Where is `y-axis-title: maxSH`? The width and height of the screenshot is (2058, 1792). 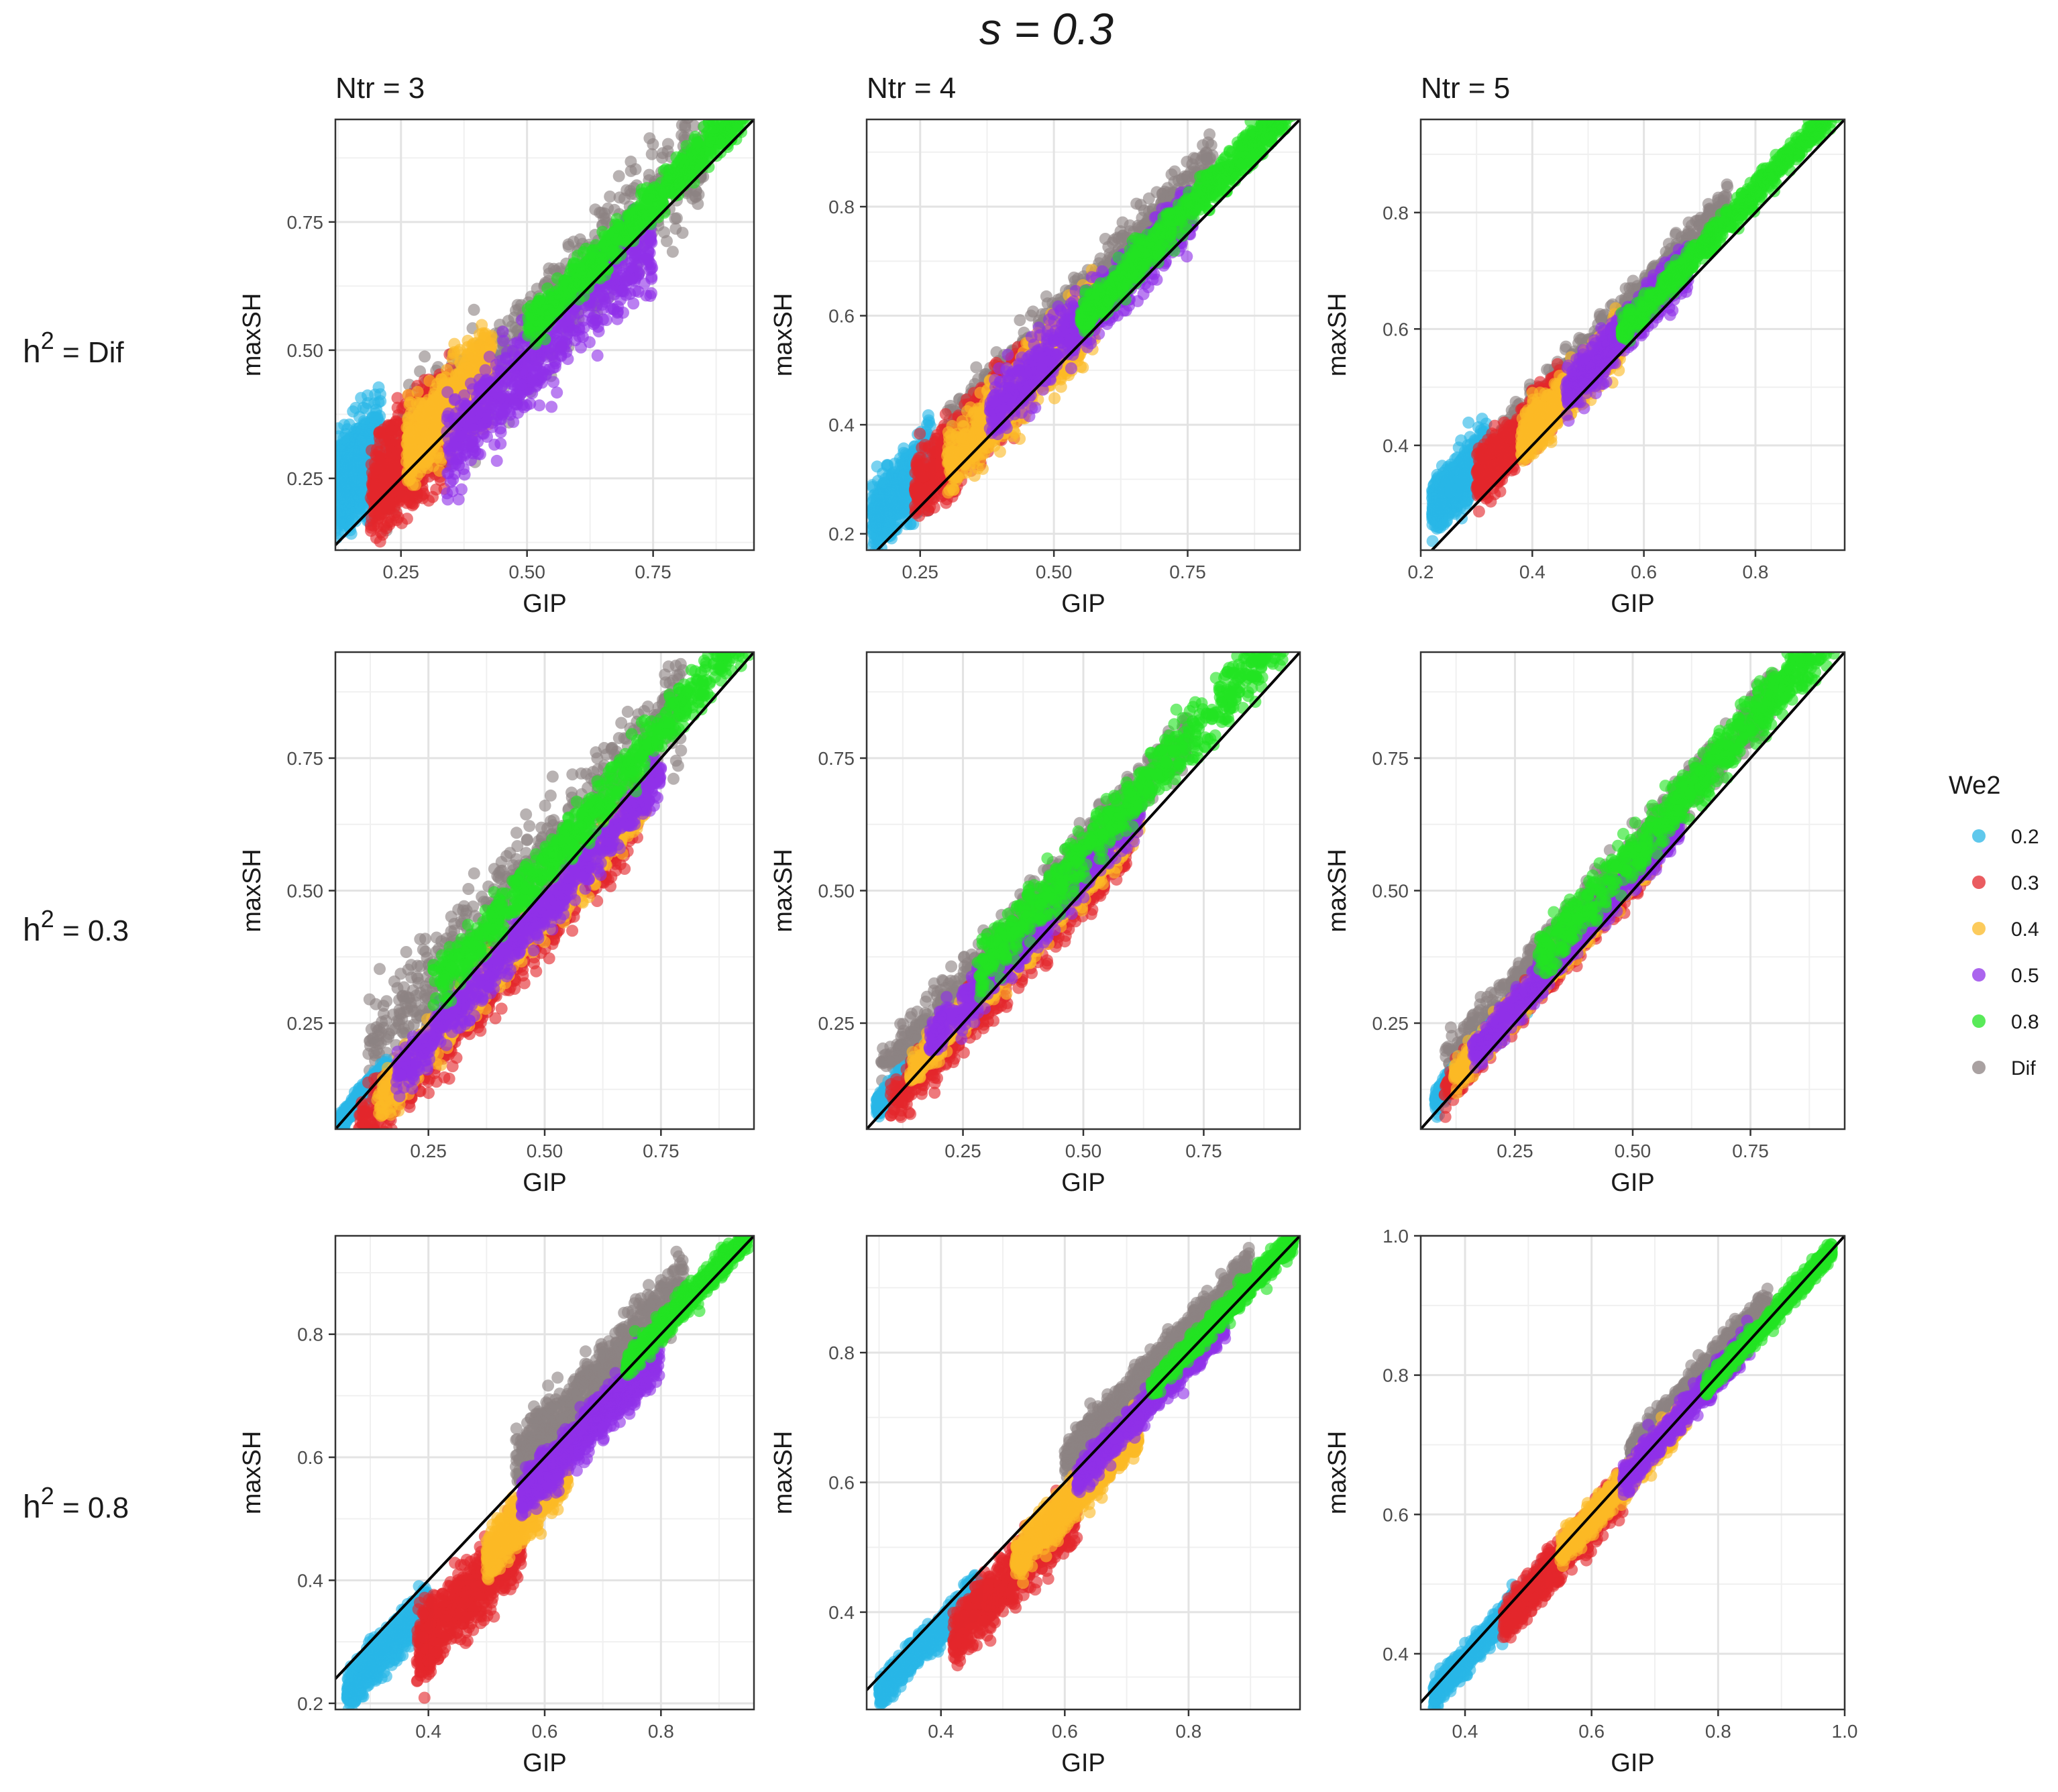 y-axis-title: maxSH is located at coordinates (252, 335).